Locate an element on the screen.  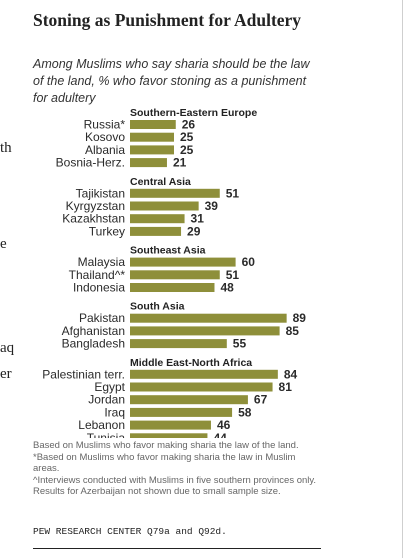
category-label: Indonesia is located at coordinates (99, 288).